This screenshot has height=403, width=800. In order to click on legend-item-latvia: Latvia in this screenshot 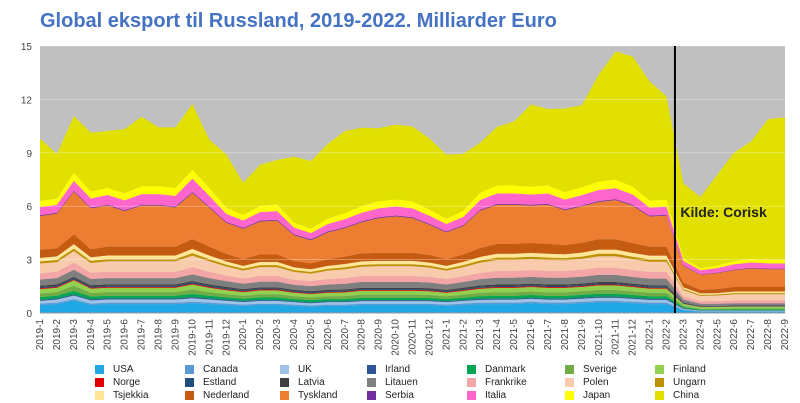, I will do `click(302, 382)`.